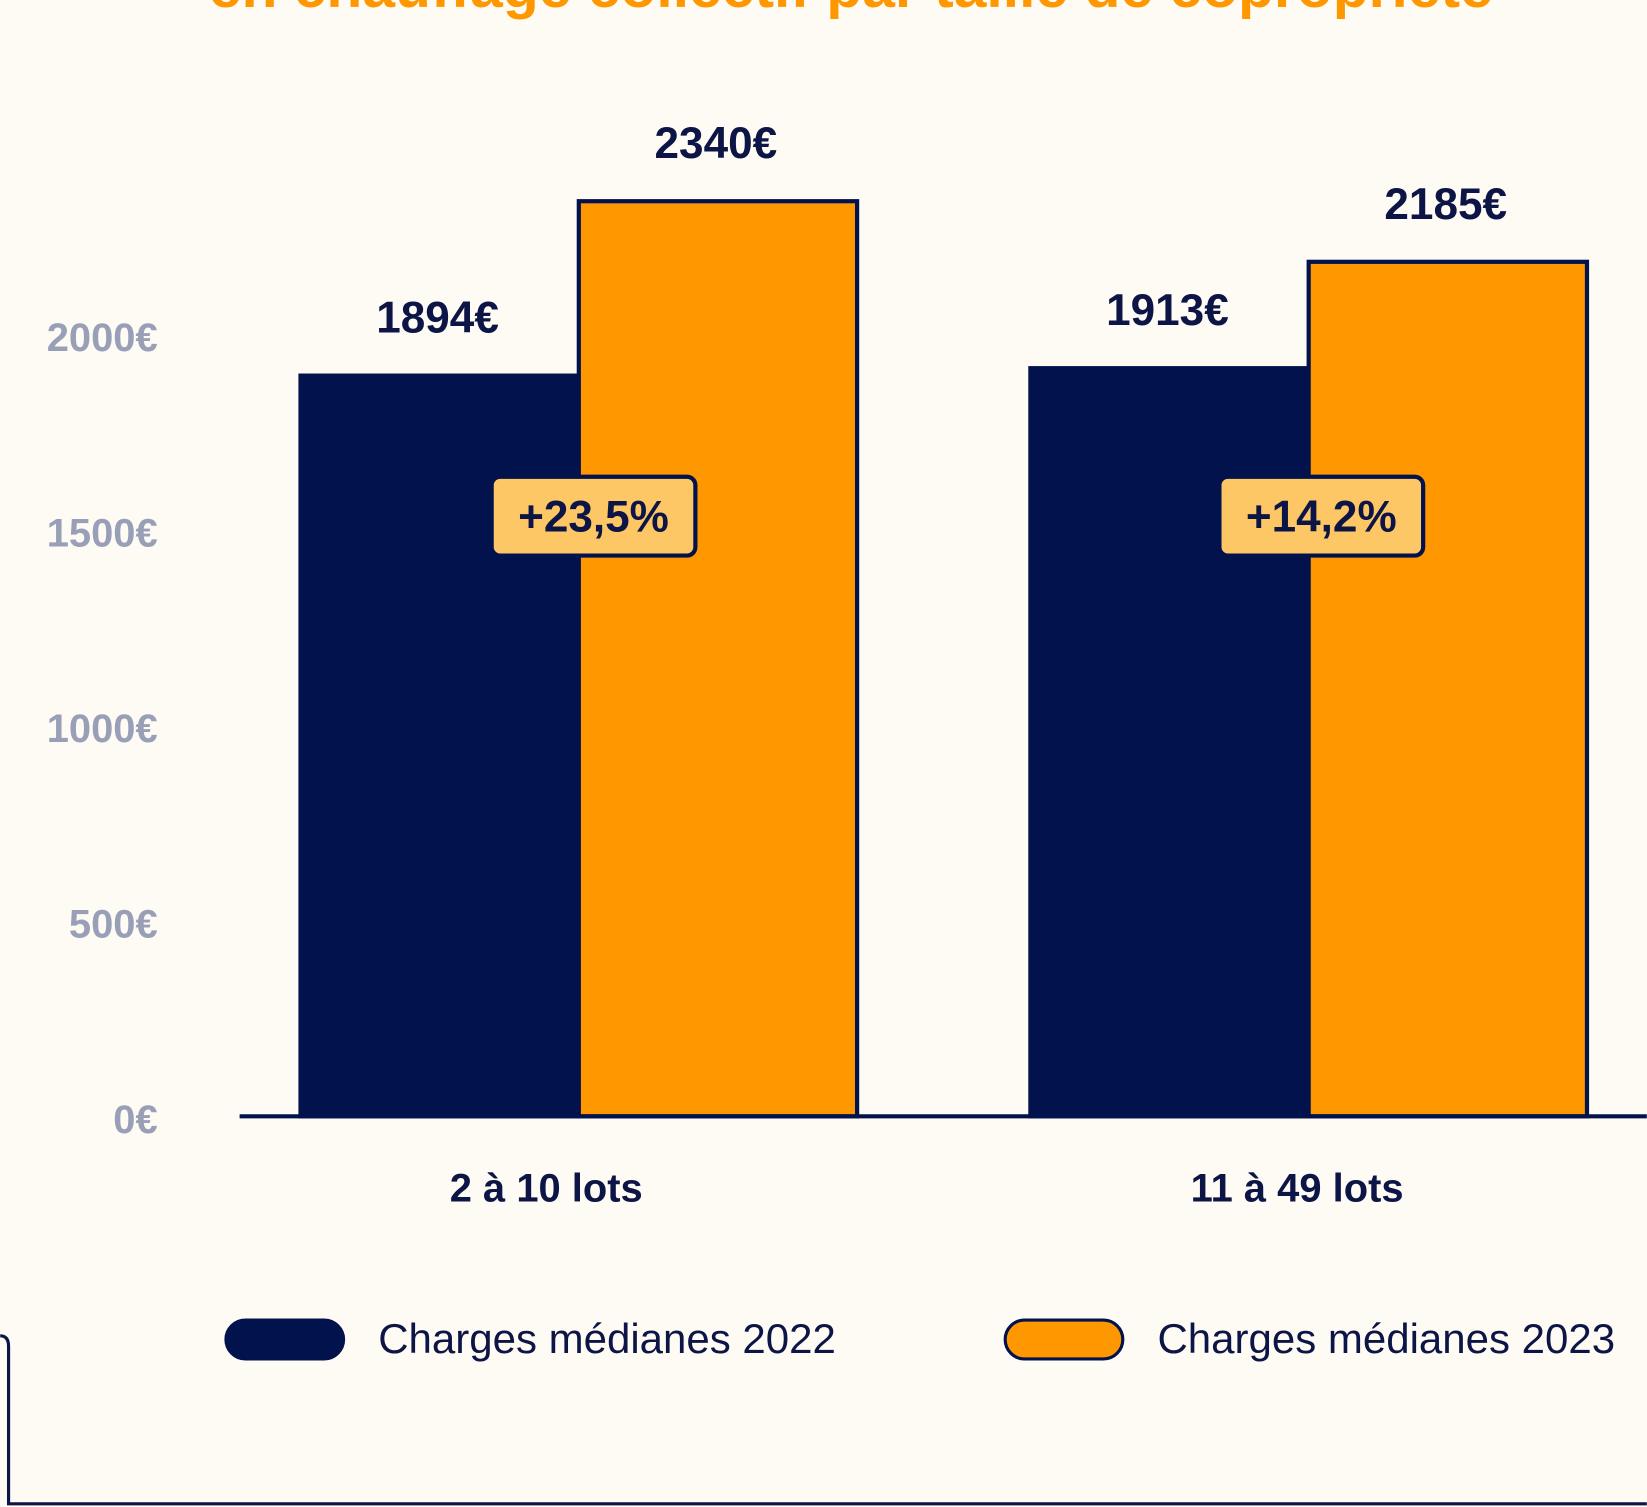 The height and width of the screenshot is (1507, 1647). Describe the element at coordinates (102, 534) in the screenshot. I see `y-tick-label: 1500€` at that location.